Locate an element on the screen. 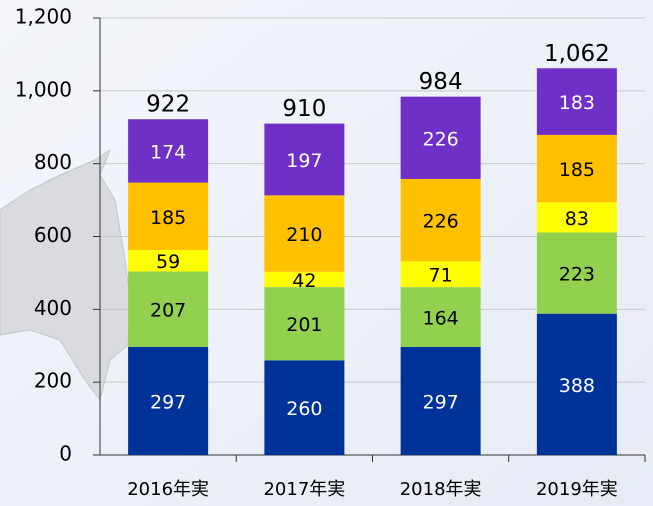 The image size is (653, 506). total-label: 922 is located at coordinates (168, 105).